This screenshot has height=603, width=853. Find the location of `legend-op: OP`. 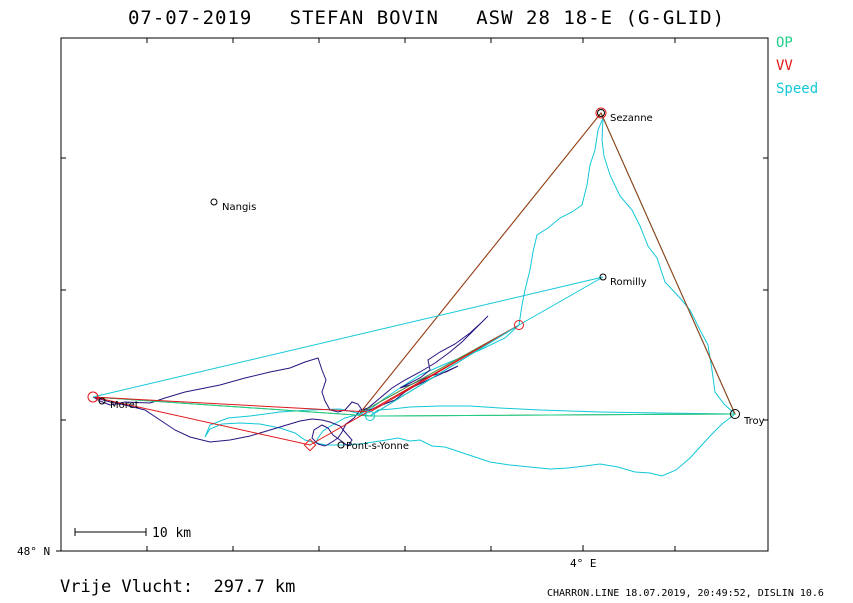

legend-op: OP is located at coordinates (784, 43).